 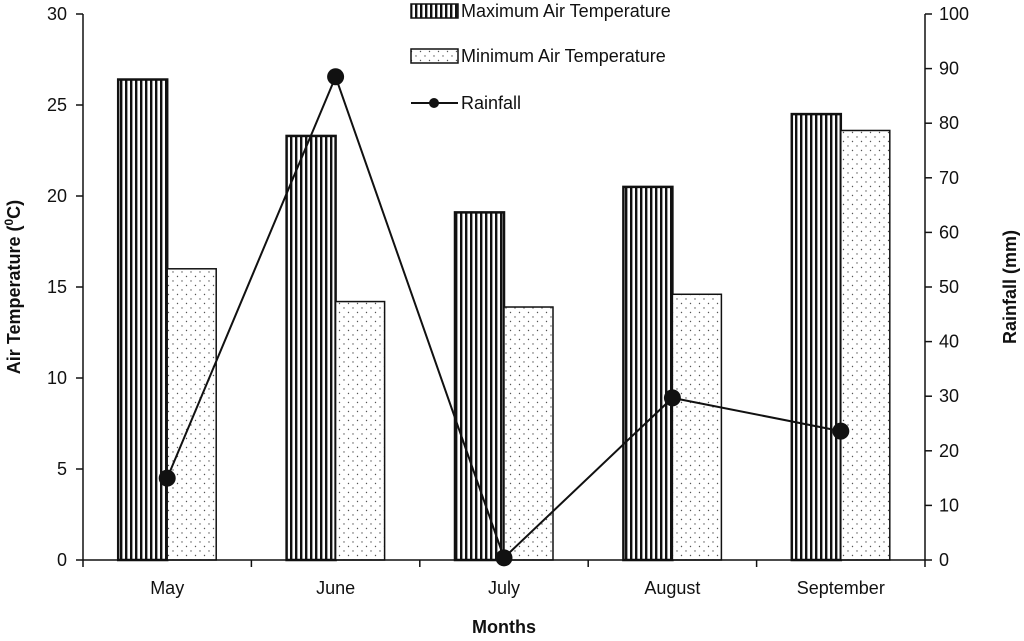 What do you see at coordinates (434, 11) in the screenshot?
I see `legend-swatch-max-temp` at bounding box center [434, 11].